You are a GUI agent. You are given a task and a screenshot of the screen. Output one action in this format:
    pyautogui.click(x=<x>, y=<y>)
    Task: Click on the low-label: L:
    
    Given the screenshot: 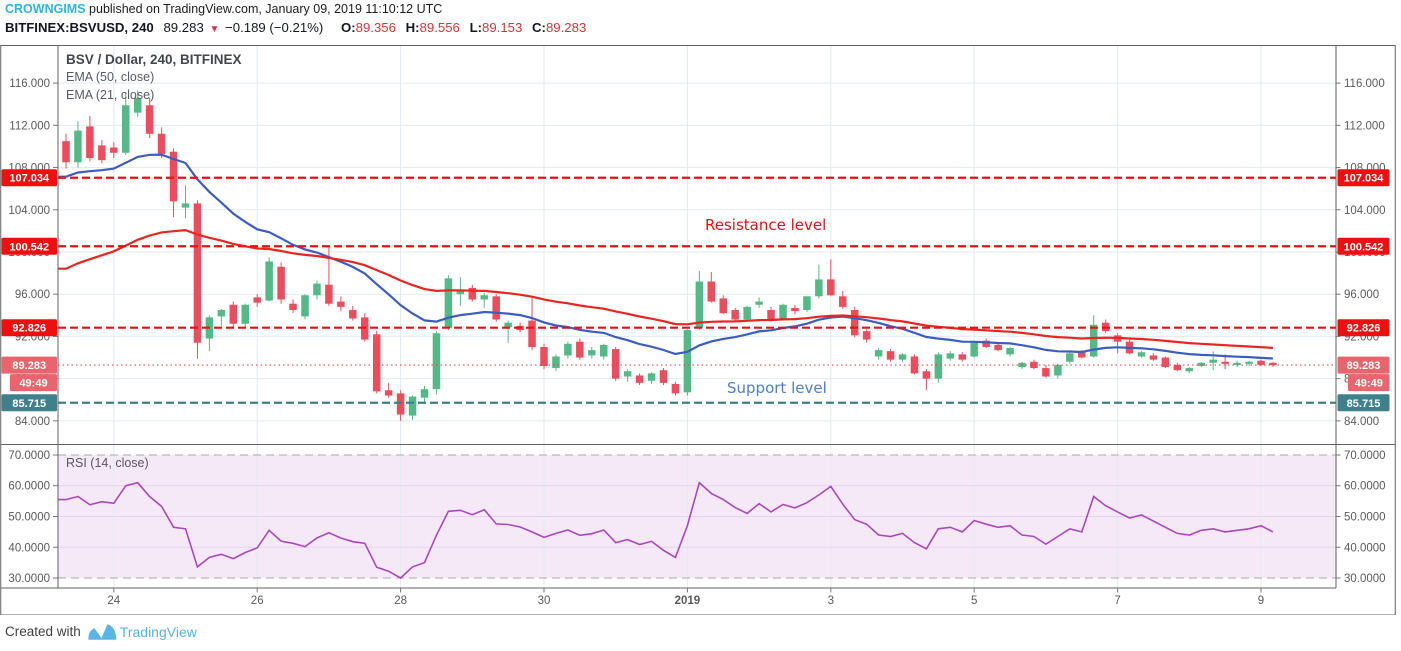 What is the action you would take?
    pyautogui.click(x=476, y=27)
    